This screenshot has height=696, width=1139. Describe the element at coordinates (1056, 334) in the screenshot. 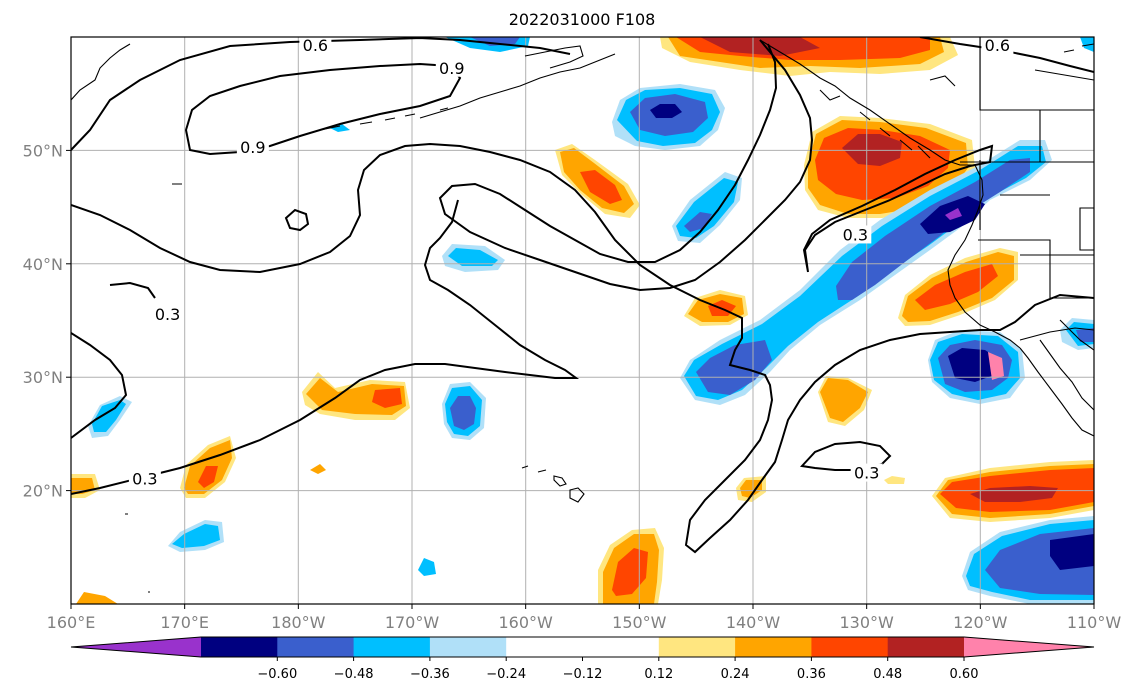

I see `border-us-mexico` at that location.